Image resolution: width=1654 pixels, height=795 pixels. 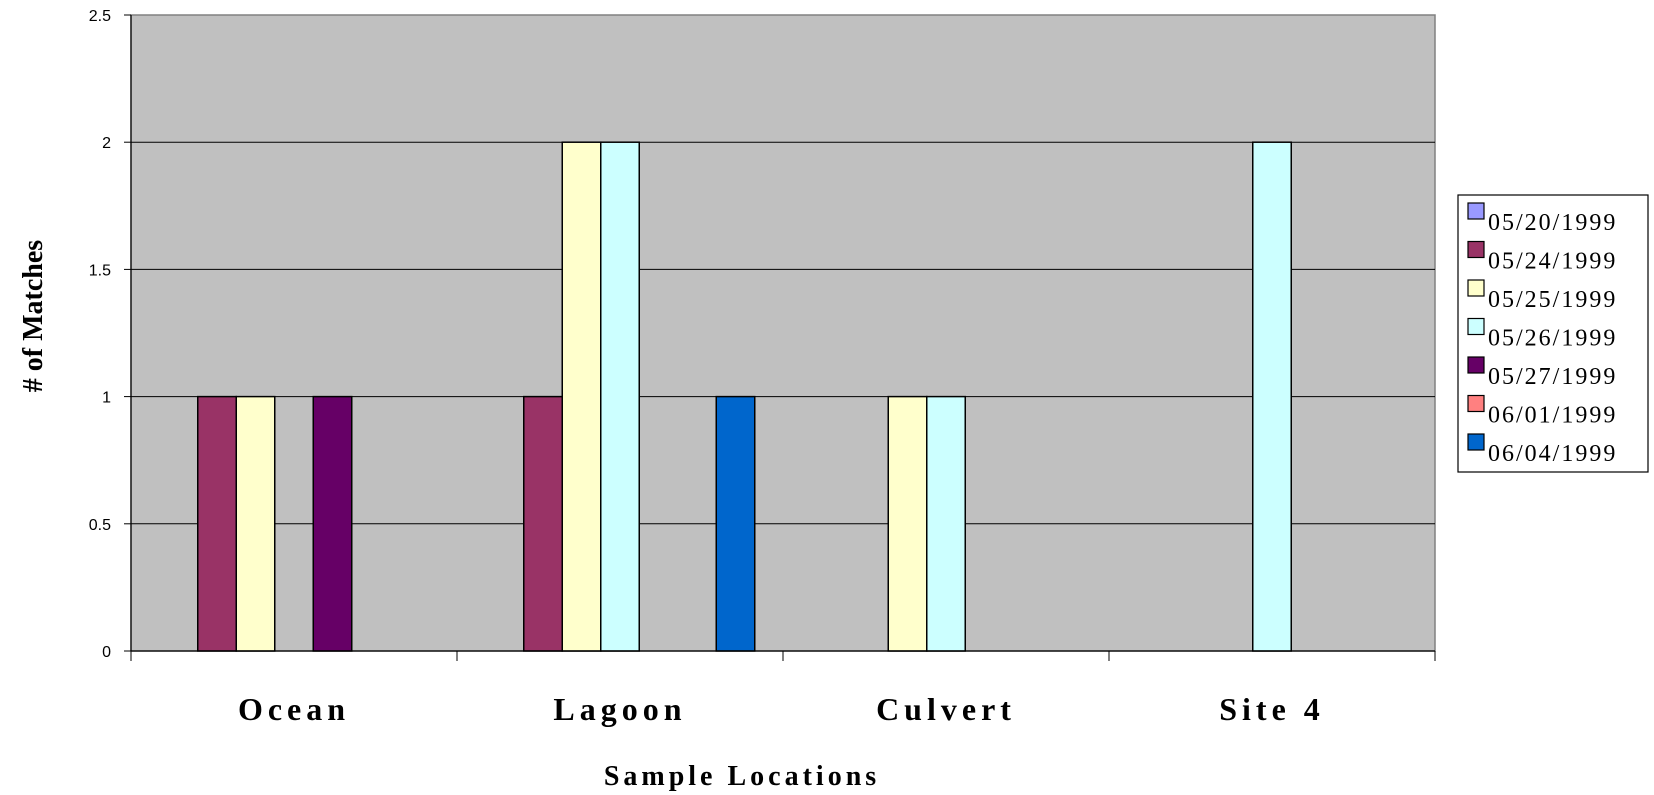 I want to click on x-tick-label: Culvert, so click(x=946, y=709).